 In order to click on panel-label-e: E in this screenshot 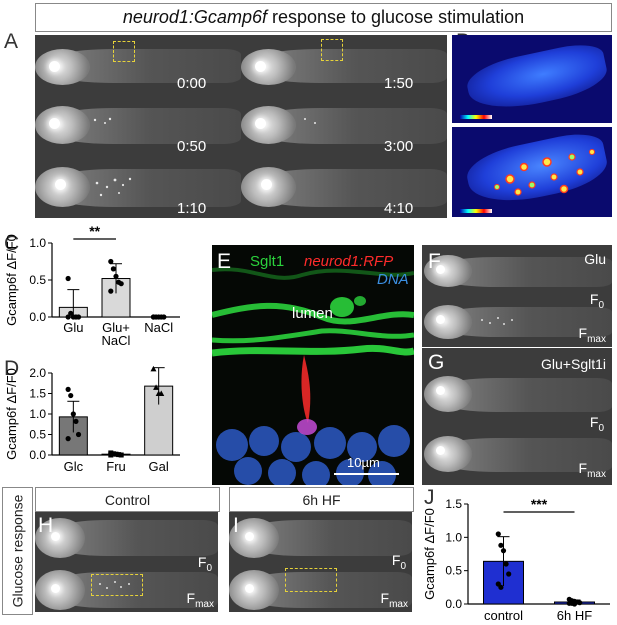, I will do `click(224, 261)`.